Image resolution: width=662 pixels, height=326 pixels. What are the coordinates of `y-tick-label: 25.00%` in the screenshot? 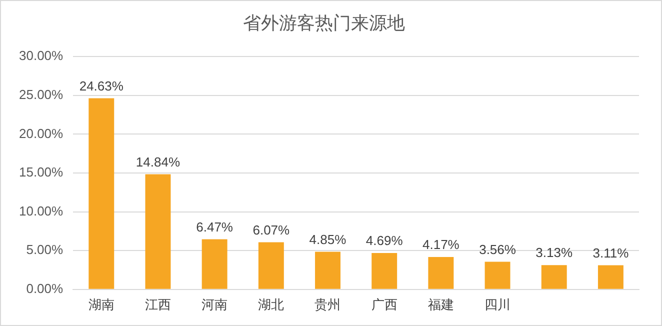 It's located at (41, 94).